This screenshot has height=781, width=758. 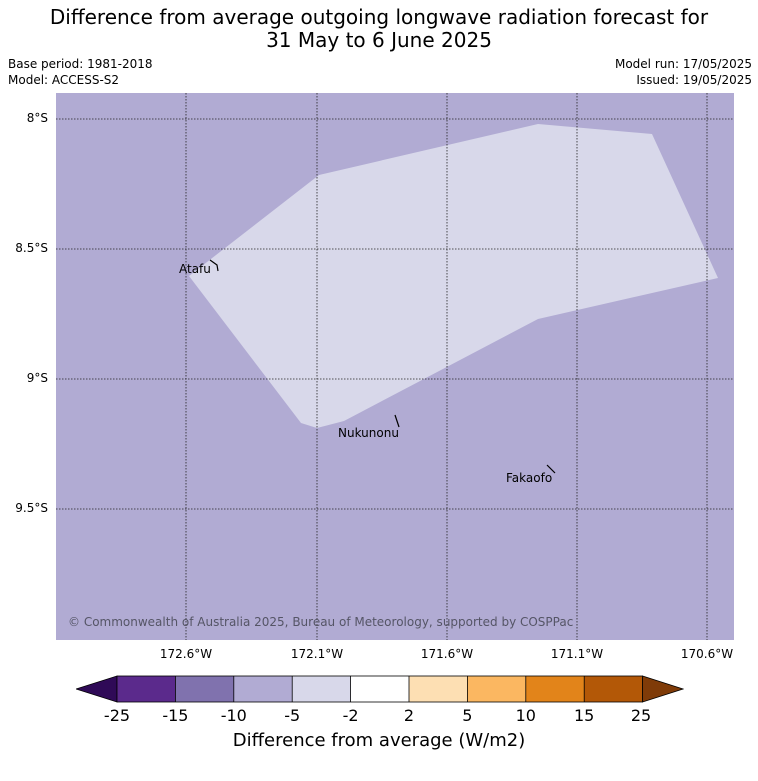 I want to click on lat-label-8s: 8°S, so click(x=37, y=118).